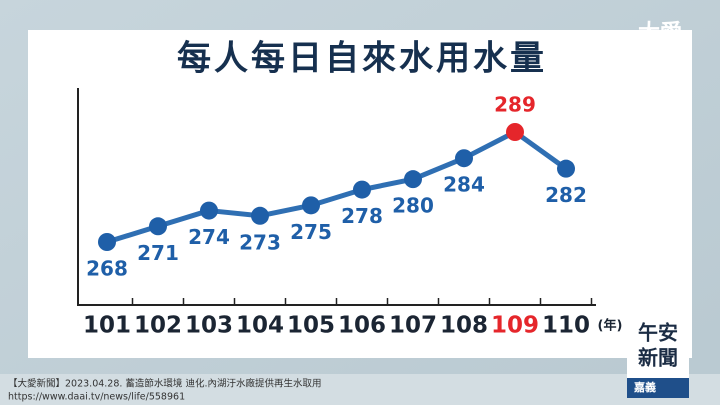 Image resolution: width=720 pixels, height=409 pixels. I want to click on value-label: 271, so click(158, 253).